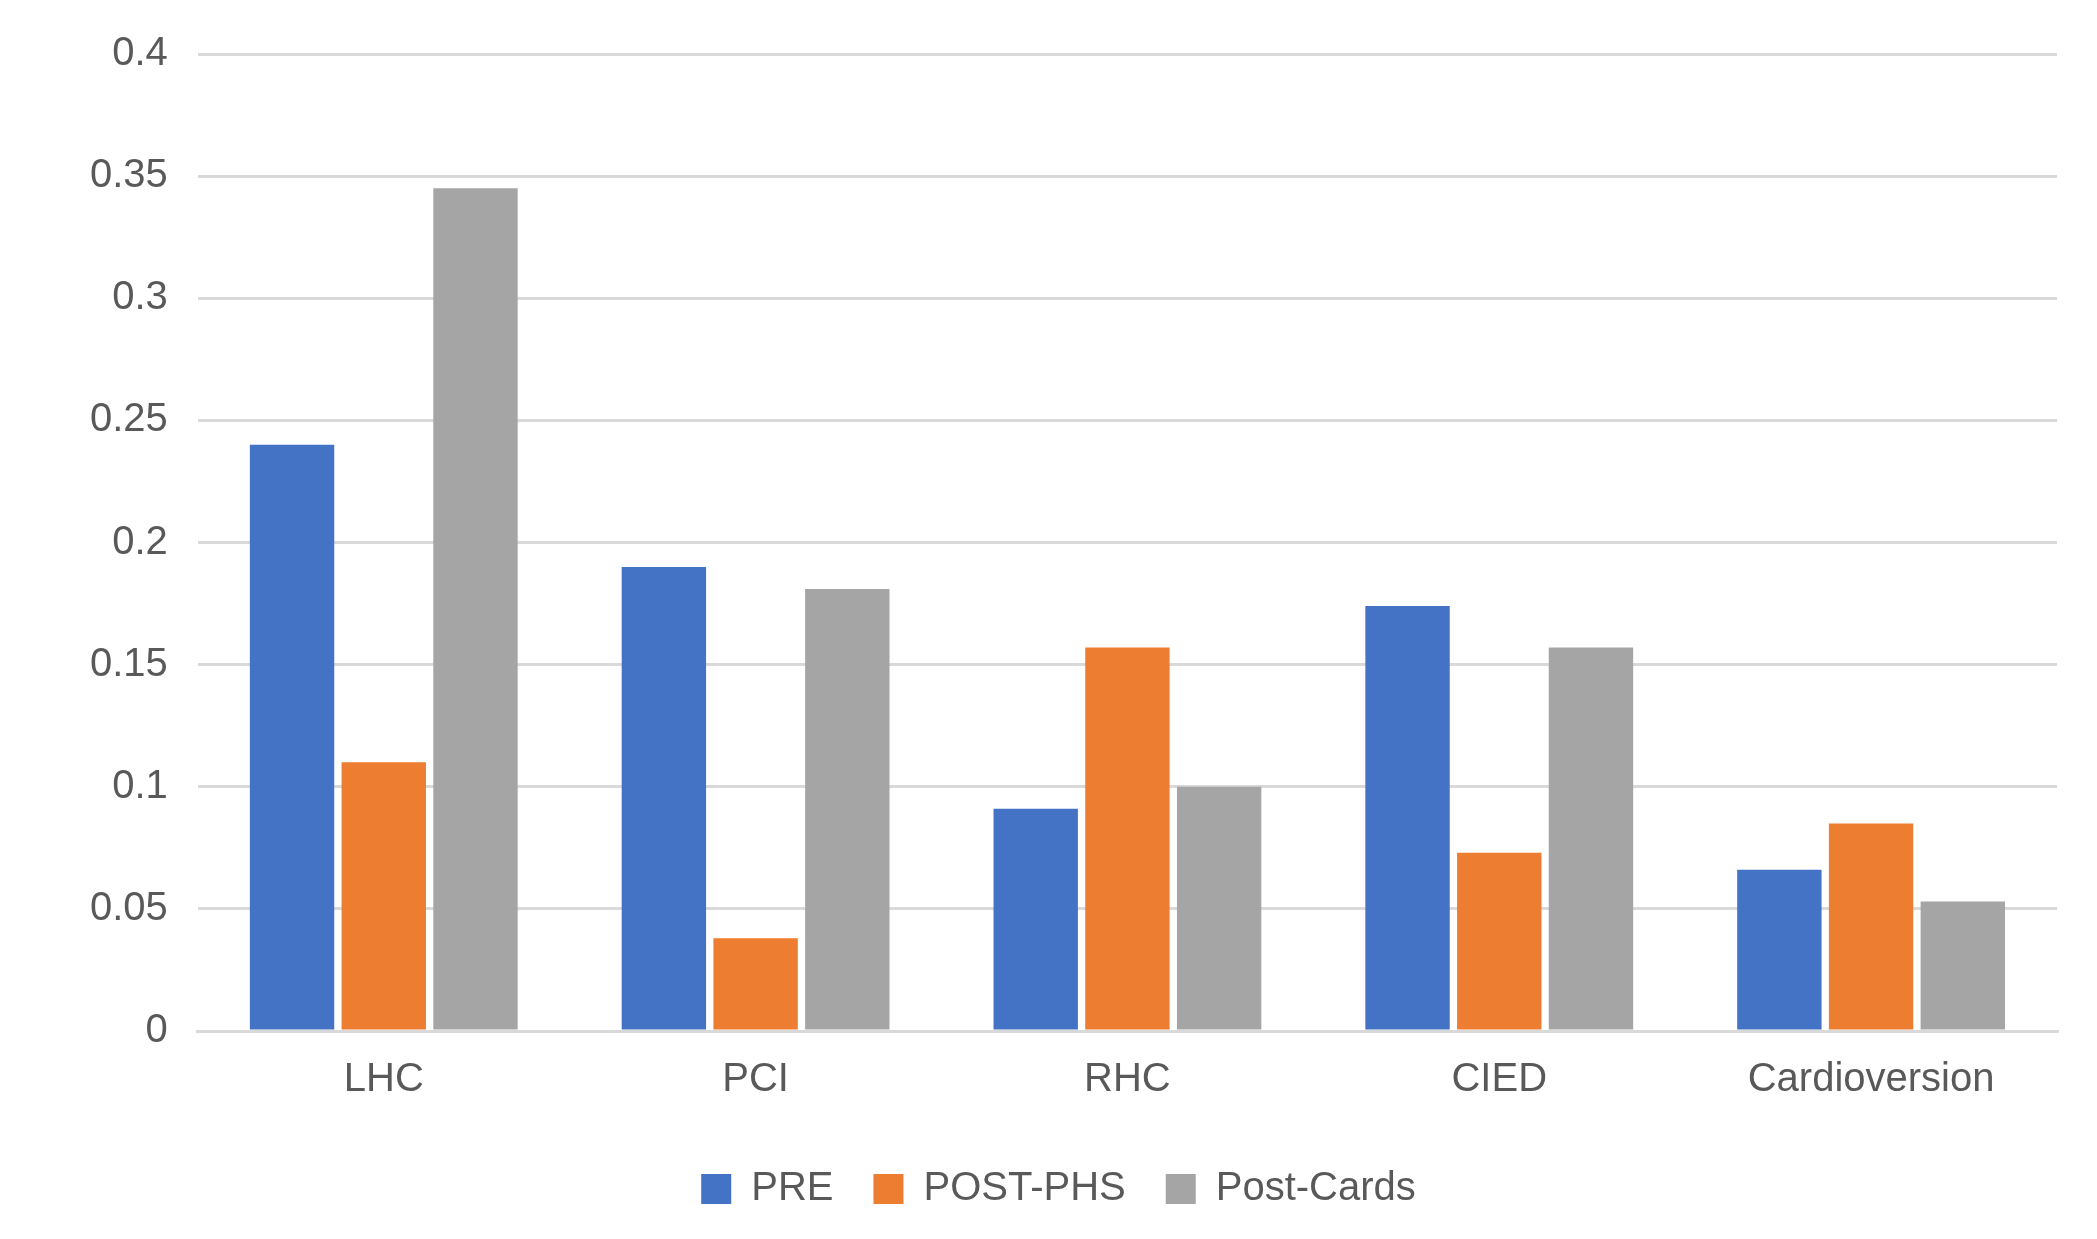 This screenshot has height=1239, width=2097. What do you see at coordinates (1127, 1077) in the screenshot?
I see `x-tick-label: RHC` at bounding box center [1127, 1077].